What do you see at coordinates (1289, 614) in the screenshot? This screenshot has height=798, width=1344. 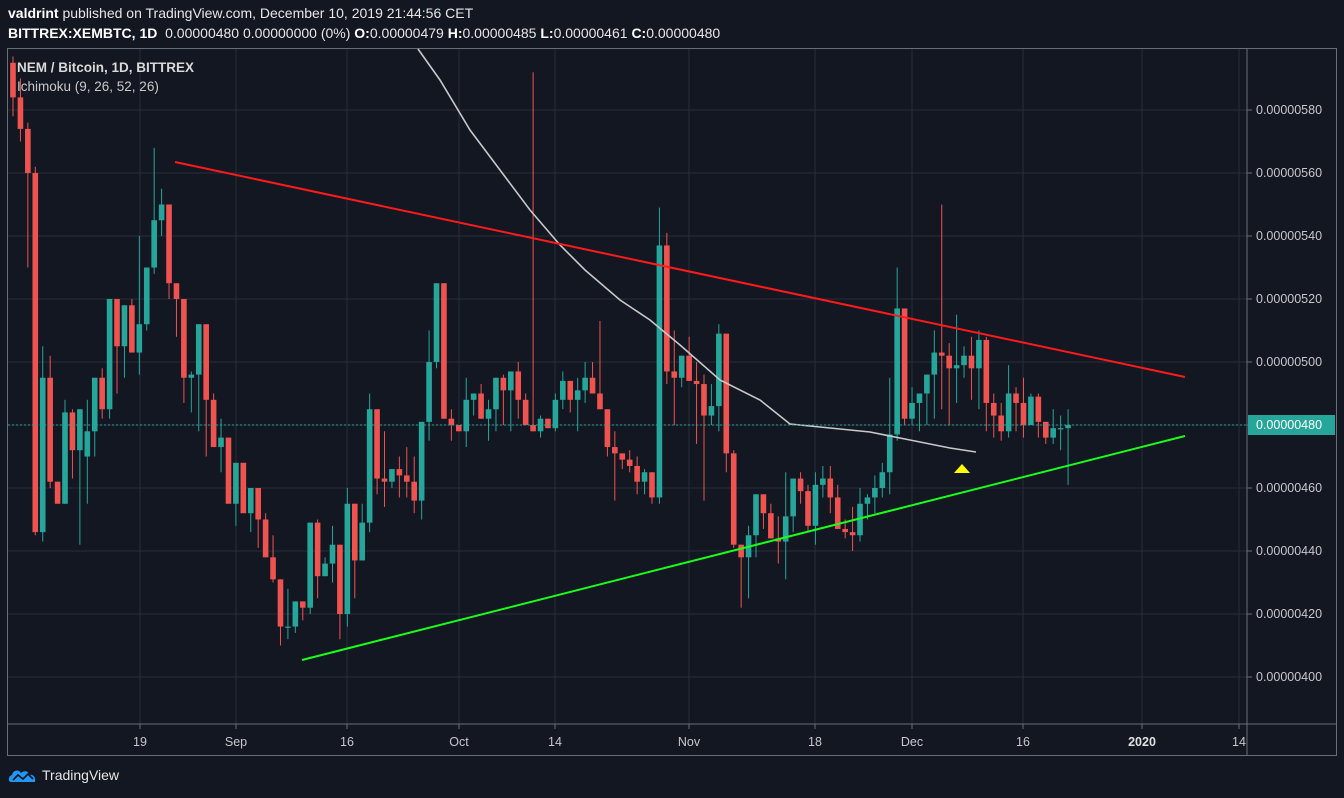 I see `price-label: 0.00000420` at bounding box center [1289, 614].